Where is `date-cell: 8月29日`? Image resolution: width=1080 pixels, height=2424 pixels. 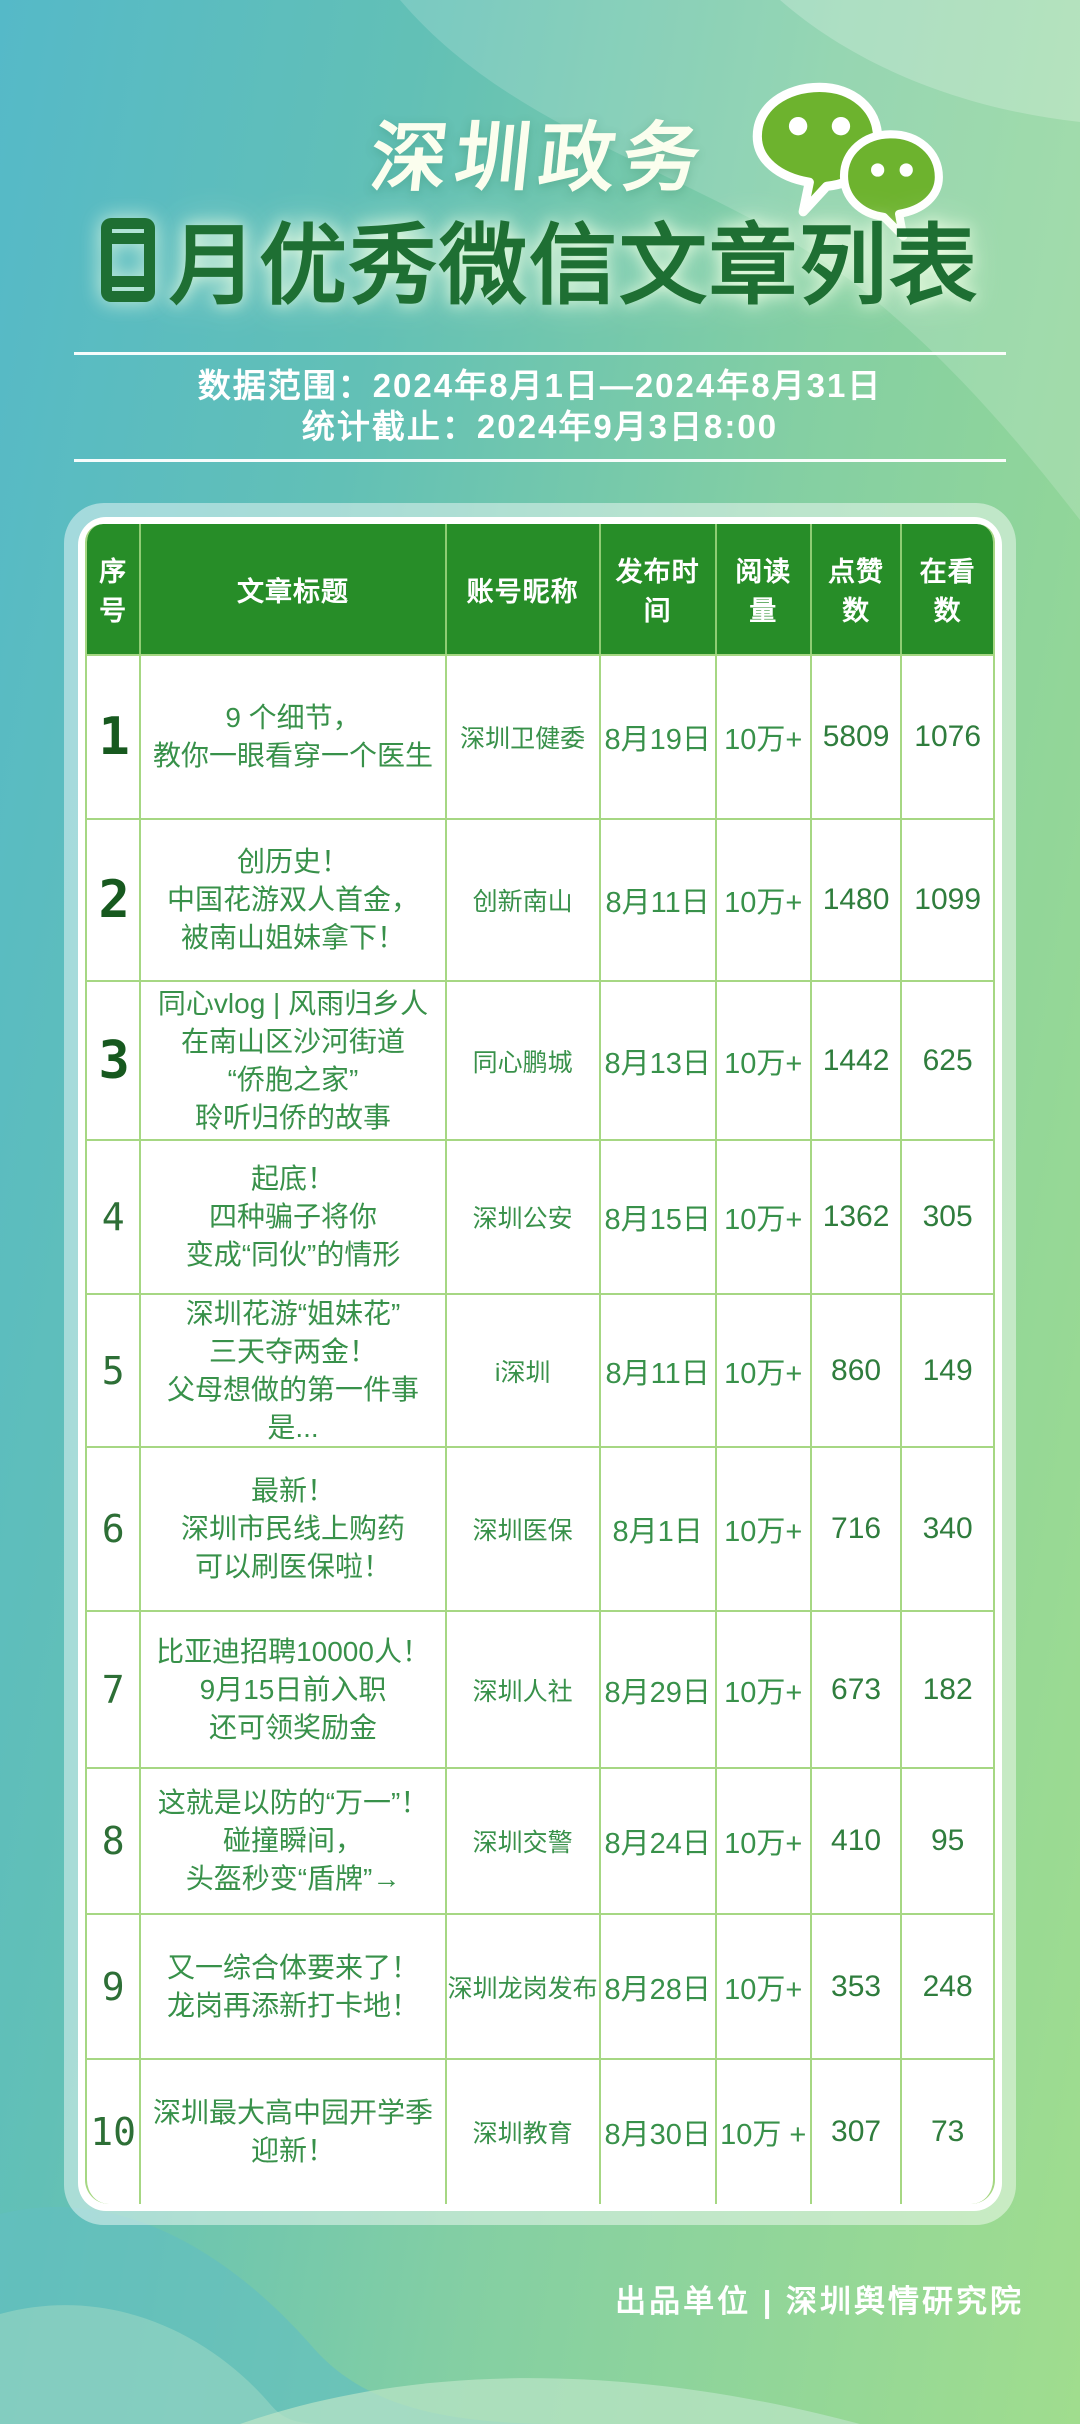 date-cell: 8月29日 is located at coordinates (659, 1689).